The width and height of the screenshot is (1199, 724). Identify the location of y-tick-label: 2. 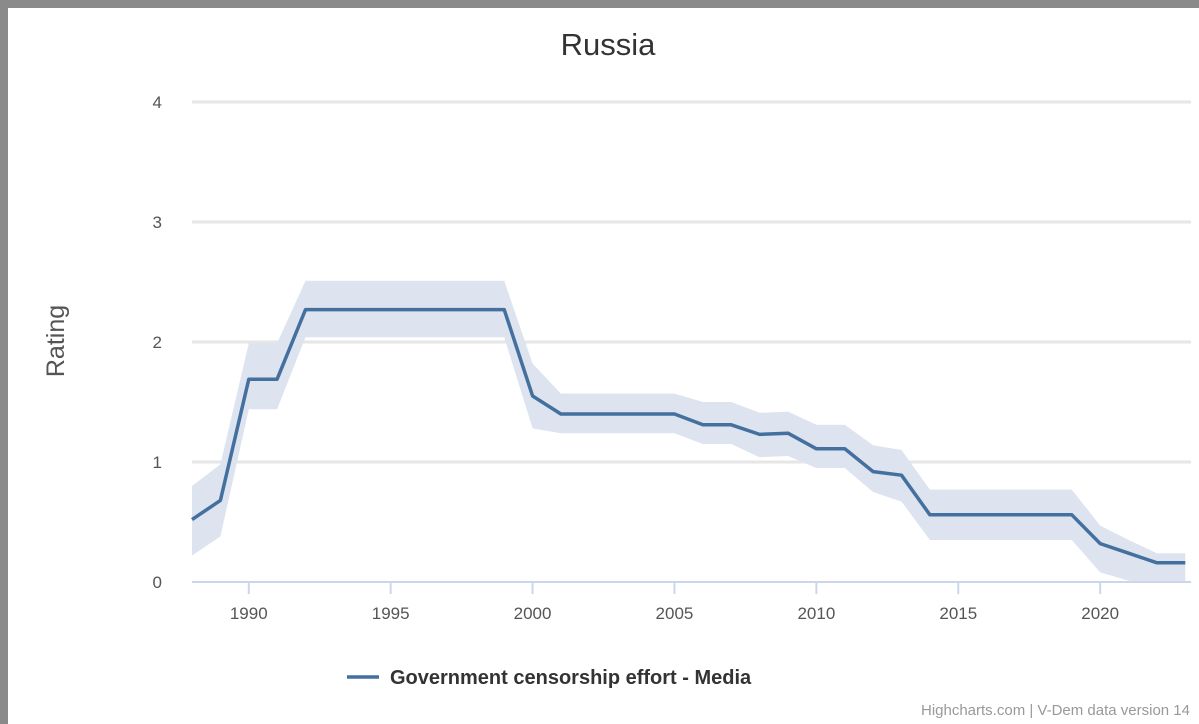
(157, 342).